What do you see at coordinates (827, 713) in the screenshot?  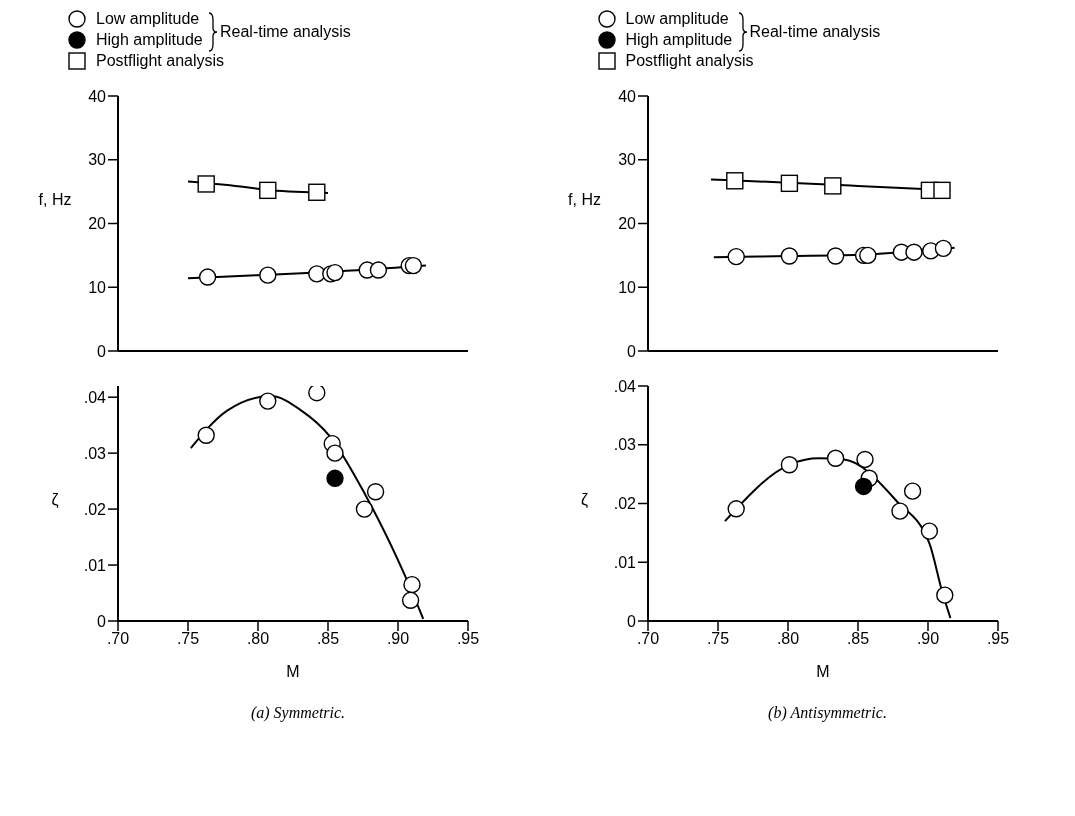 I see `text: (b) Antisymmetric.` at bounding box center [827, 713].